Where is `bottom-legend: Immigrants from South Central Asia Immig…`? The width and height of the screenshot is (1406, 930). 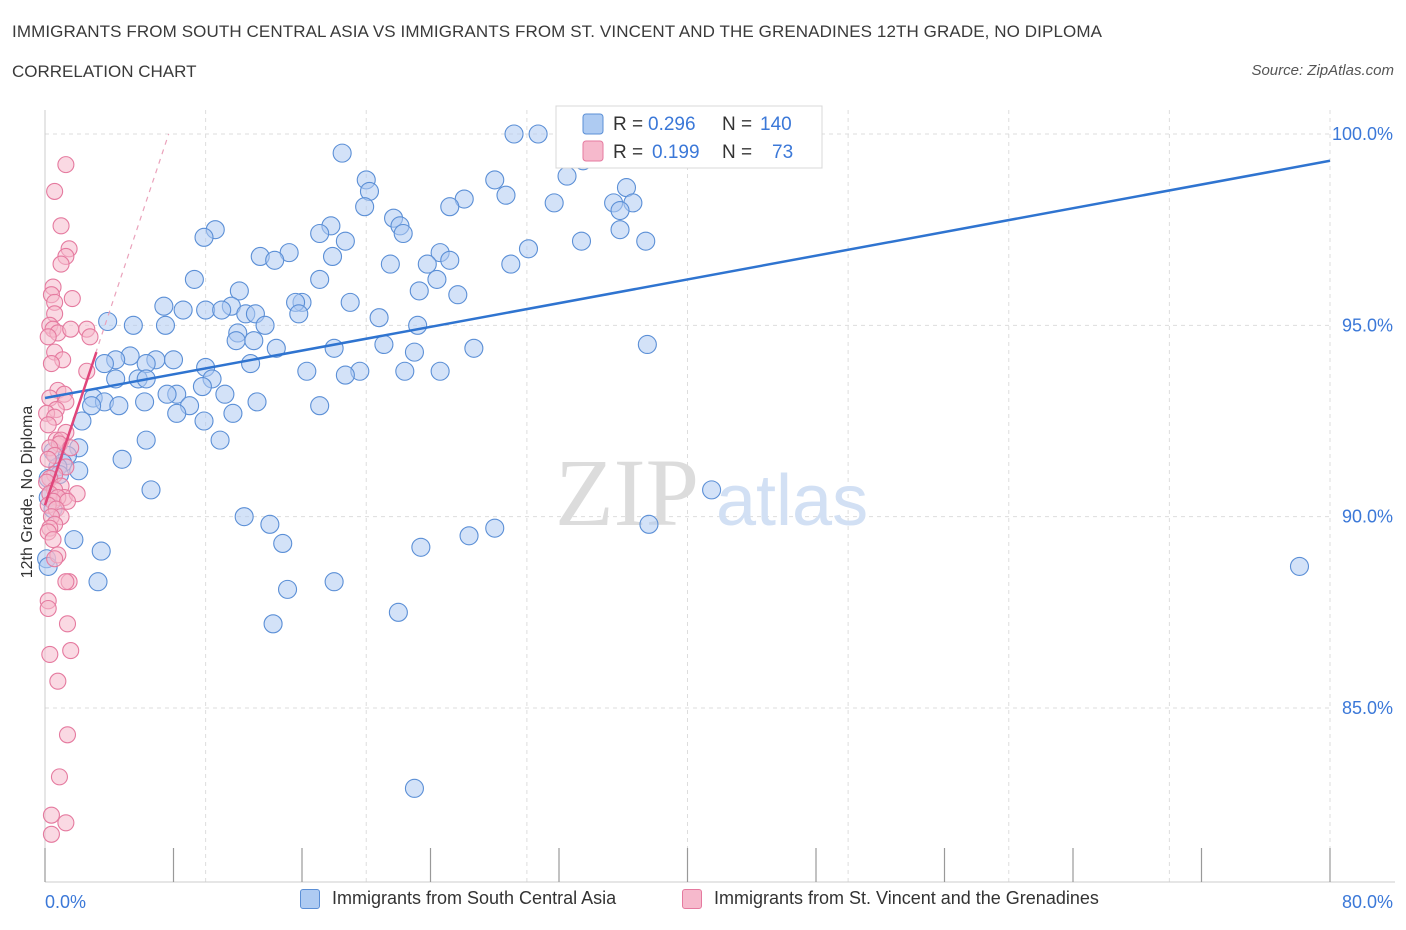 bottom-legend: Immigrants from South Central Asia Immig… is located at coordinates (703, 903).